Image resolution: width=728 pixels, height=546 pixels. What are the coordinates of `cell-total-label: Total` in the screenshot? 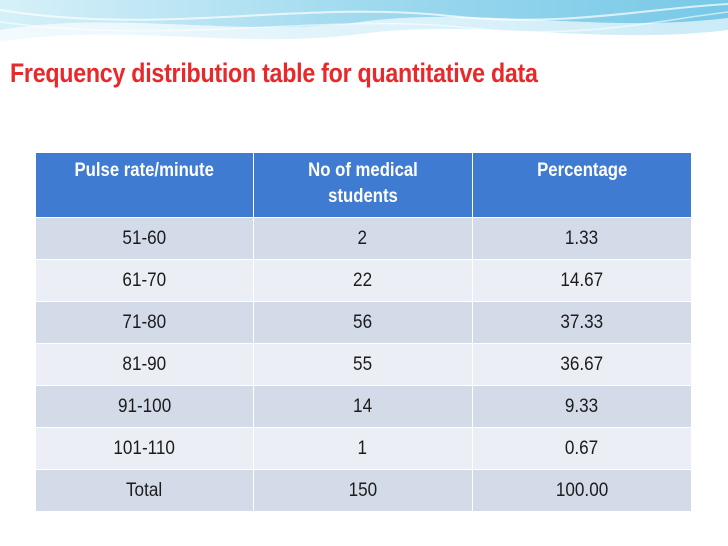 It's located at (145, 490).